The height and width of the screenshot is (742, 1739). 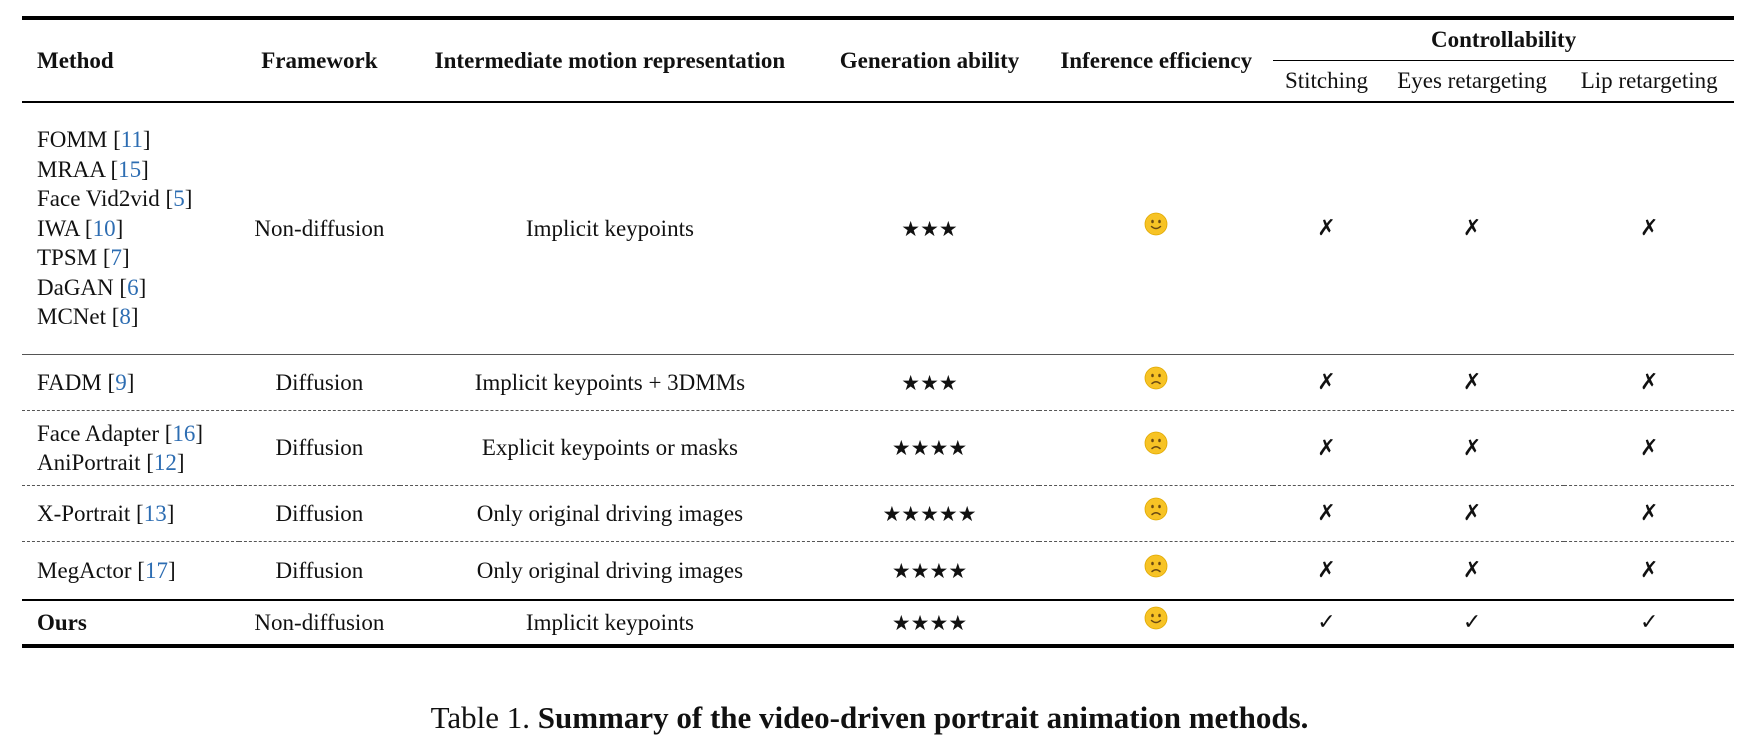 What do you see at coordinates (98, 433) in the screenshot?
I see `method-label: Face Adapter` at bounding box center [98, 433].